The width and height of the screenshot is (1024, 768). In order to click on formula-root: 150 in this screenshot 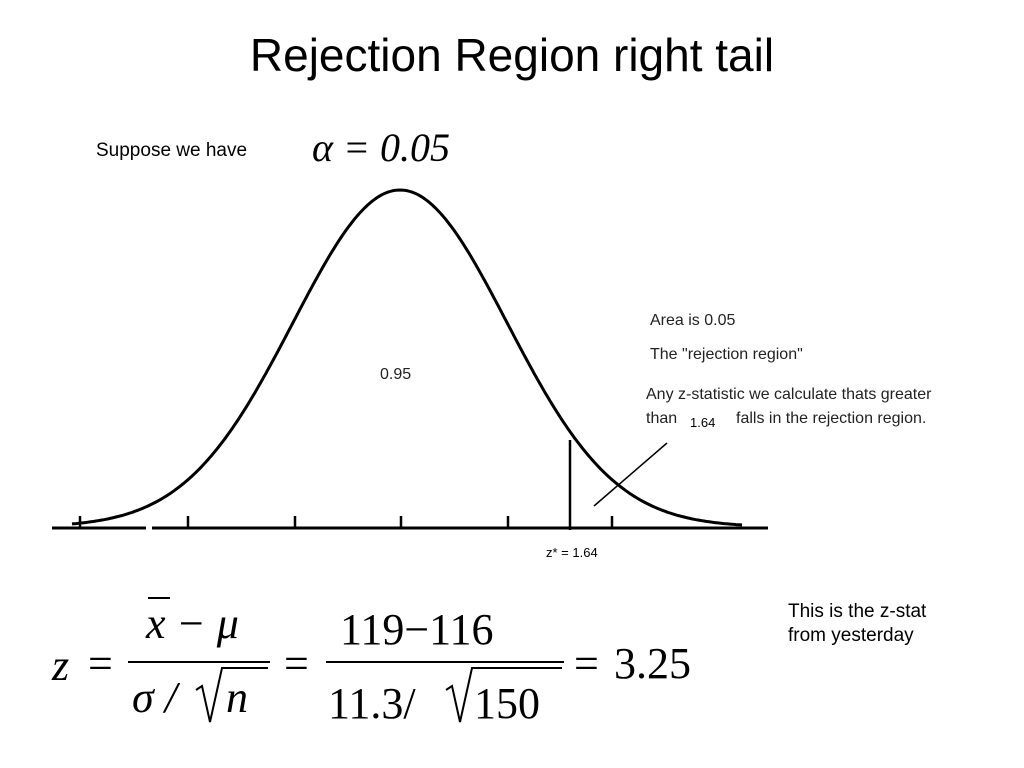, I will do `click(507, 703)`.